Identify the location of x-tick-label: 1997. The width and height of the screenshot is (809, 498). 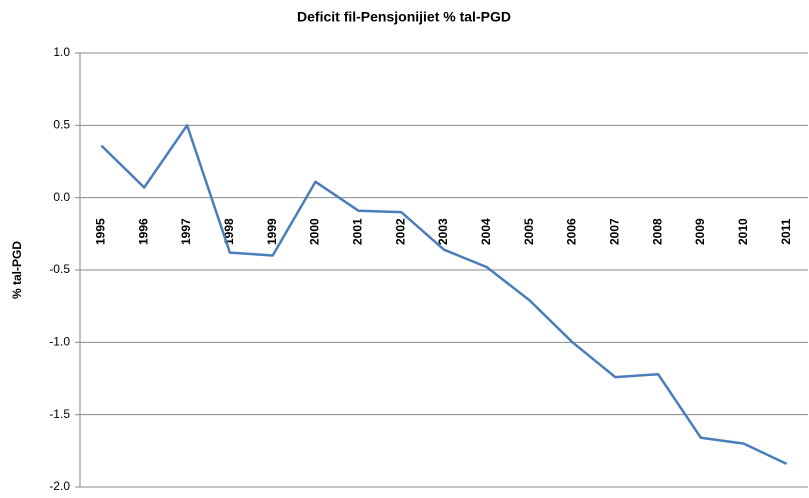
(186, 231).